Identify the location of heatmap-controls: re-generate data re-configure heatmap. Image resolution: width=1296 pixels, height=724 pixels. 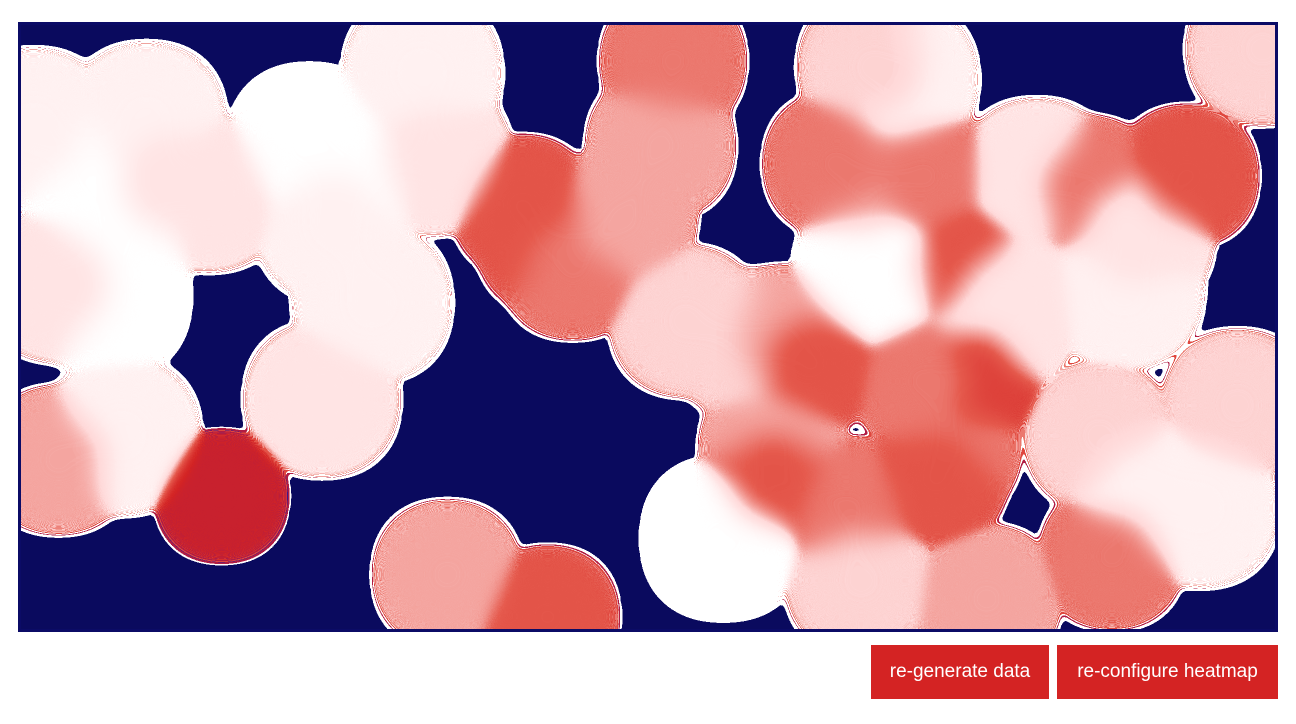
(1074, 672).